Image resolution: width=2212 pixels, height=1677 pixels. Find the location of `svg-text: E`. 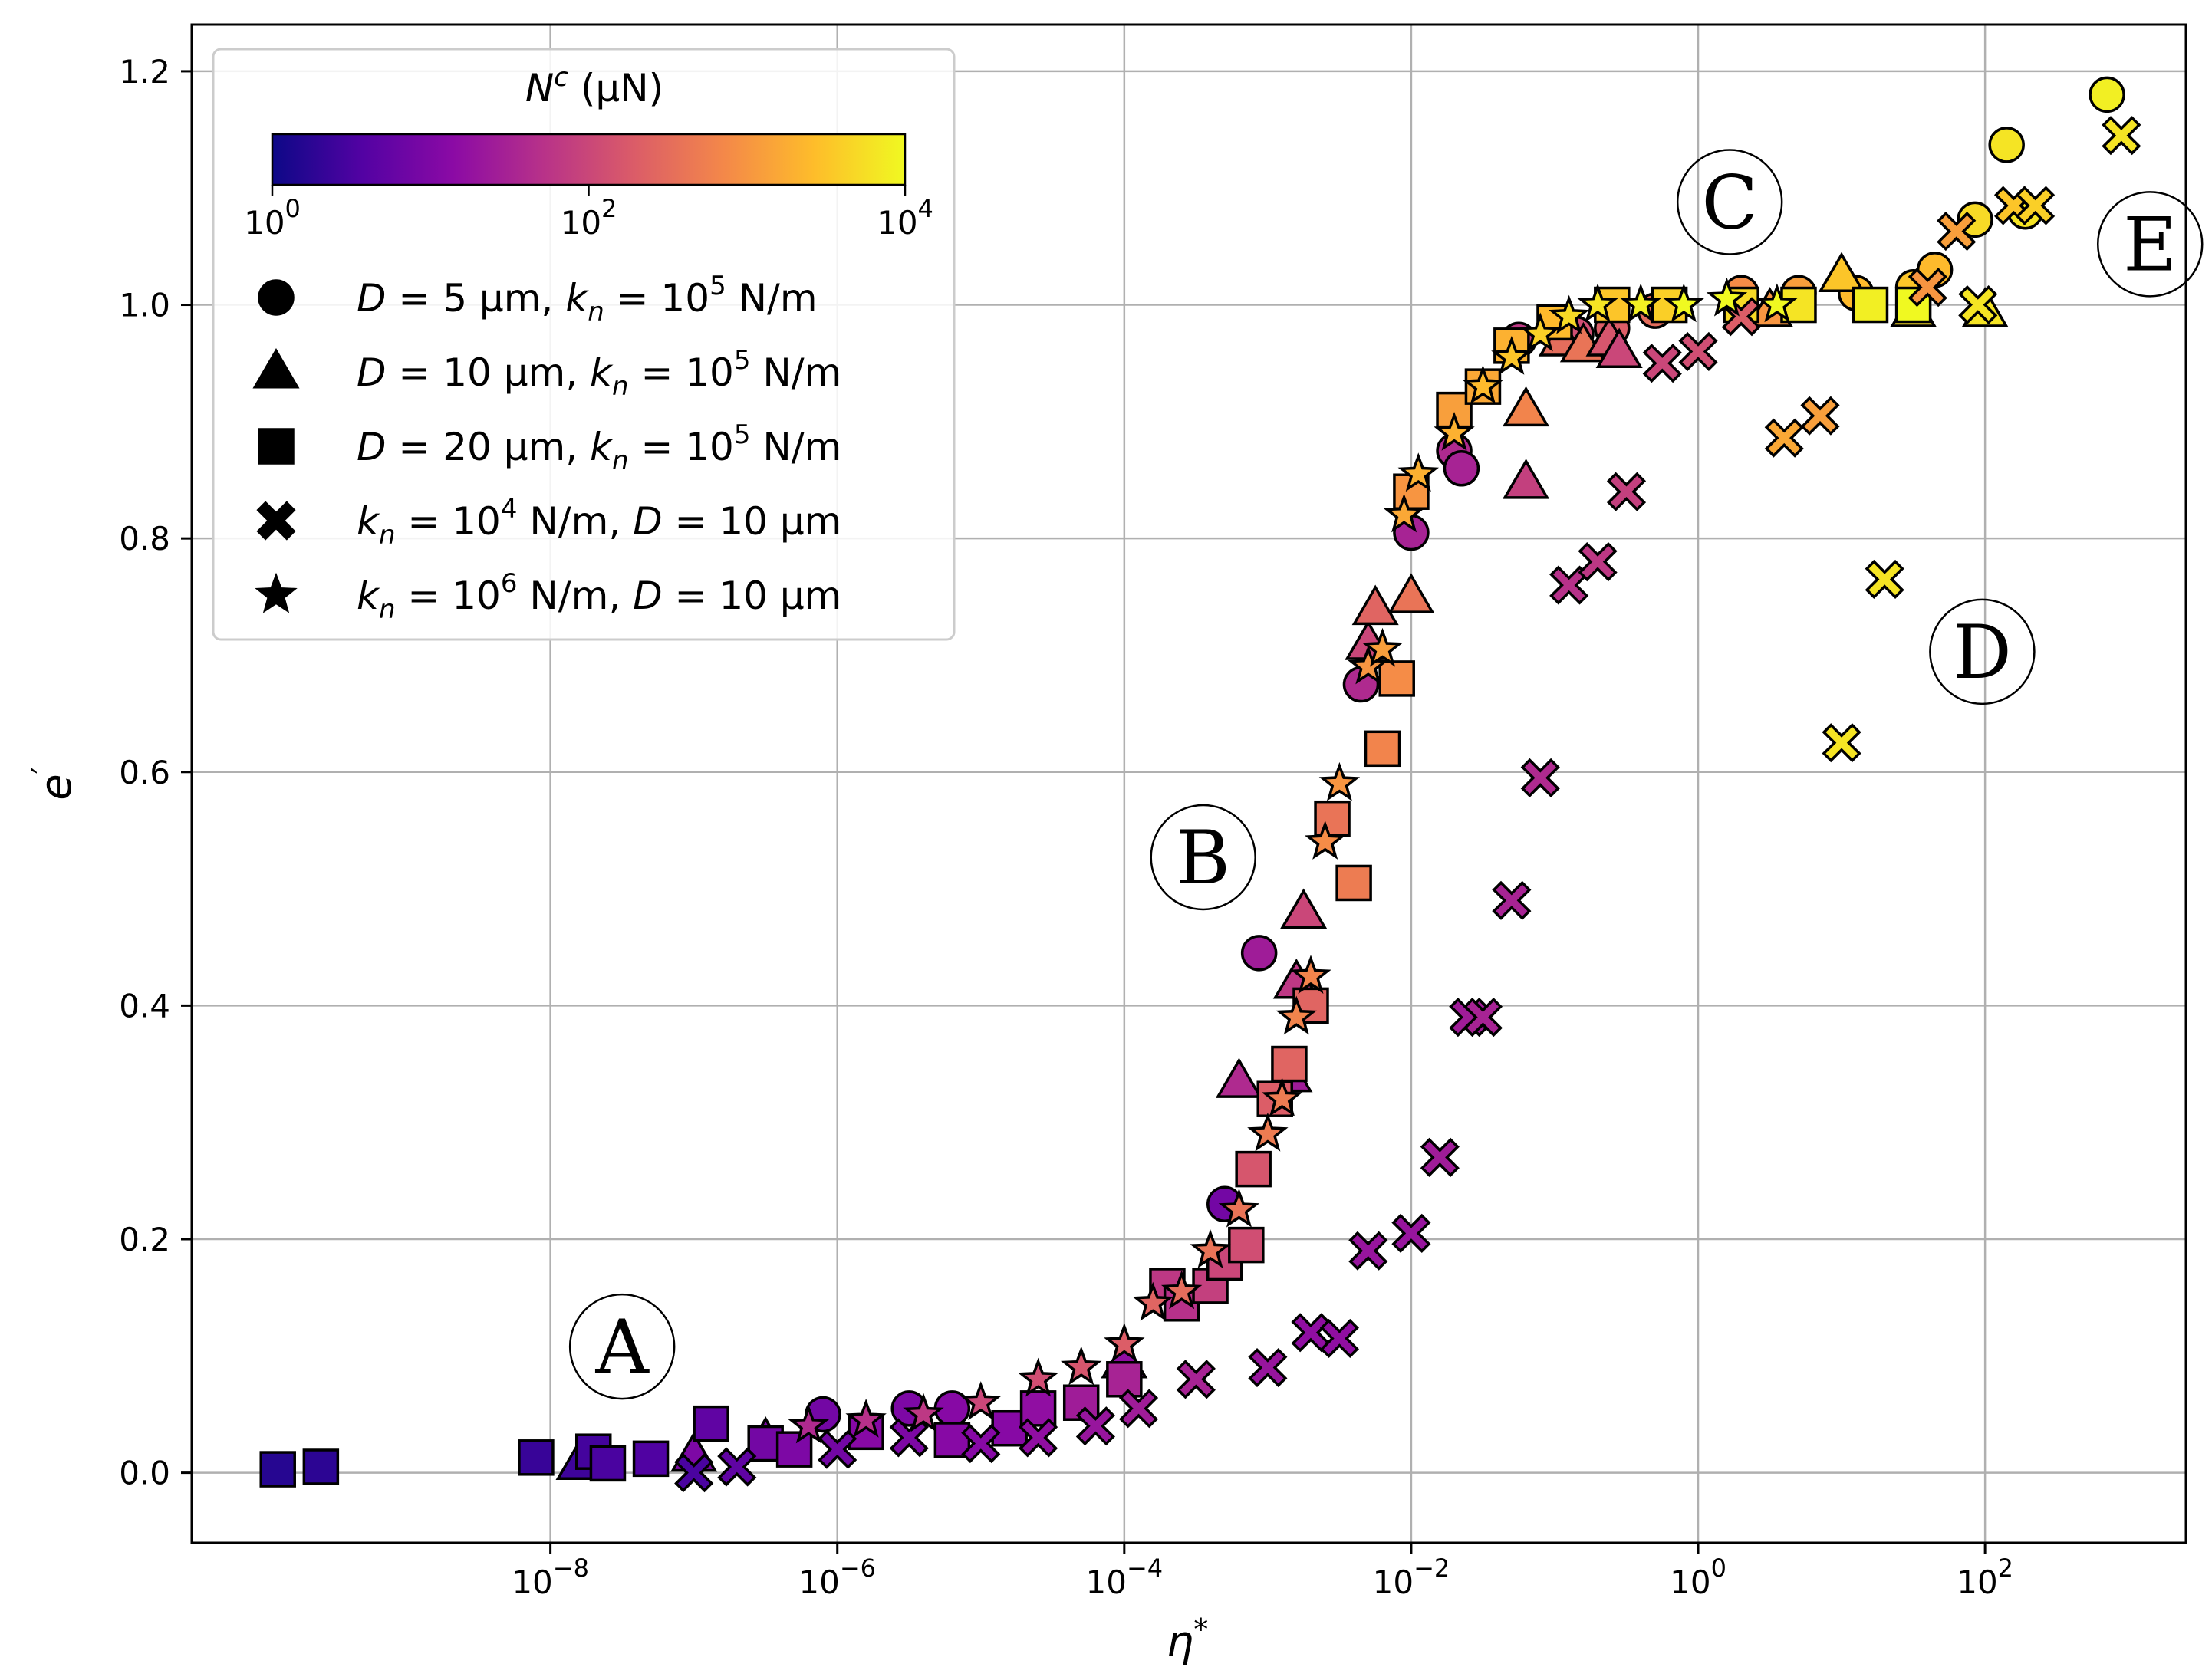

svg-text: E is located at coordinates (2150, 245).